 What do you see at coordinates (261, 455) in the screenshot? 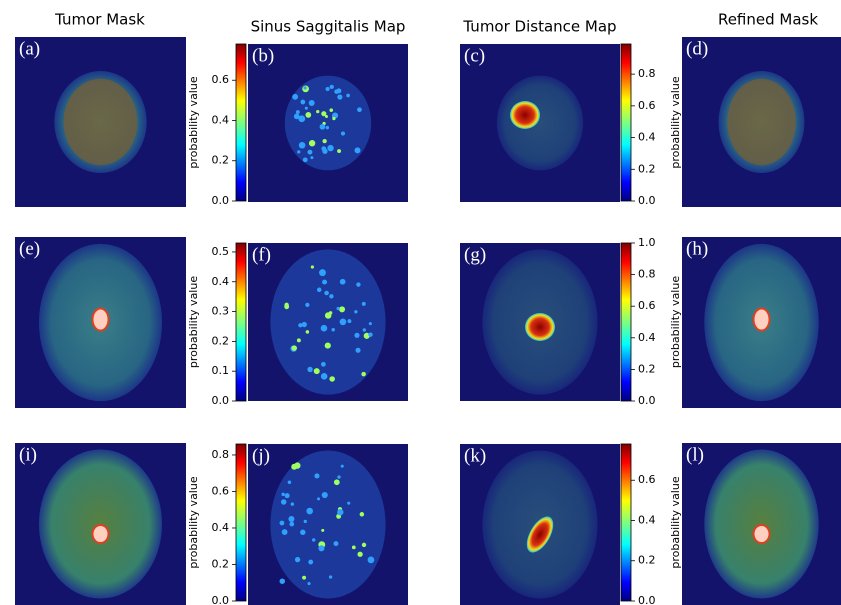
I see `panel-label: (j)` at bounding box center [261, 455].